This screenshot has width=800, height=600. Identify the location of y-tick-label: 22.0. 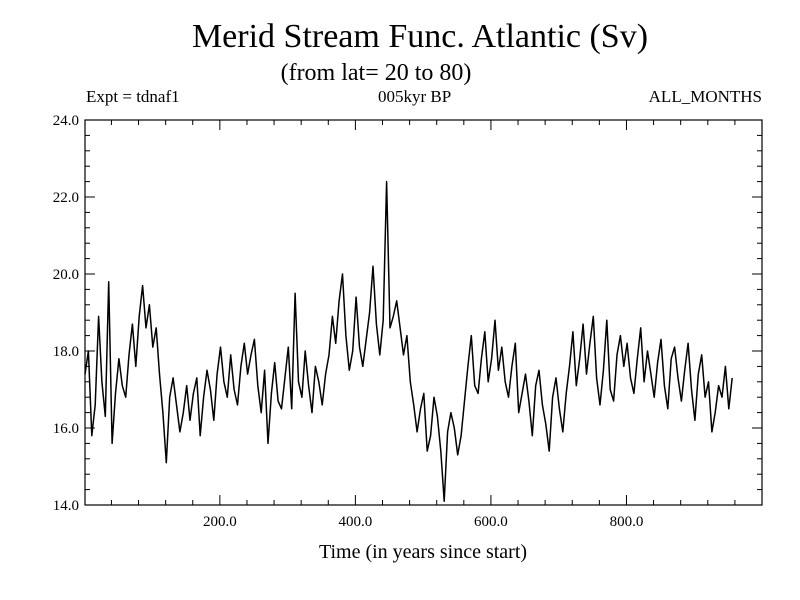
(66, 198).